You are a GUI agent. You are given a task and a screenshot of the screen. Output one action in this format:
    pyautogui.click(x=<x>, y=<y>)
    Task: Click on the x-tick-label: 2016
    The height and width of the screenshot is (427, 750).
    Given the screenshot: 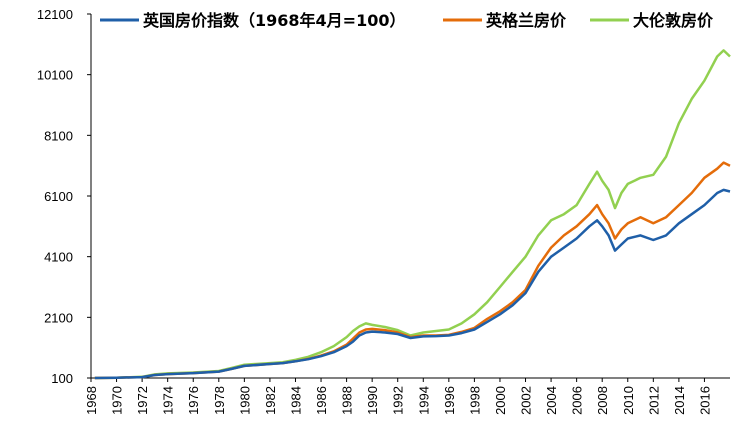 What is the action you would take?
    pyautogui.click(x=704, y=400)
    